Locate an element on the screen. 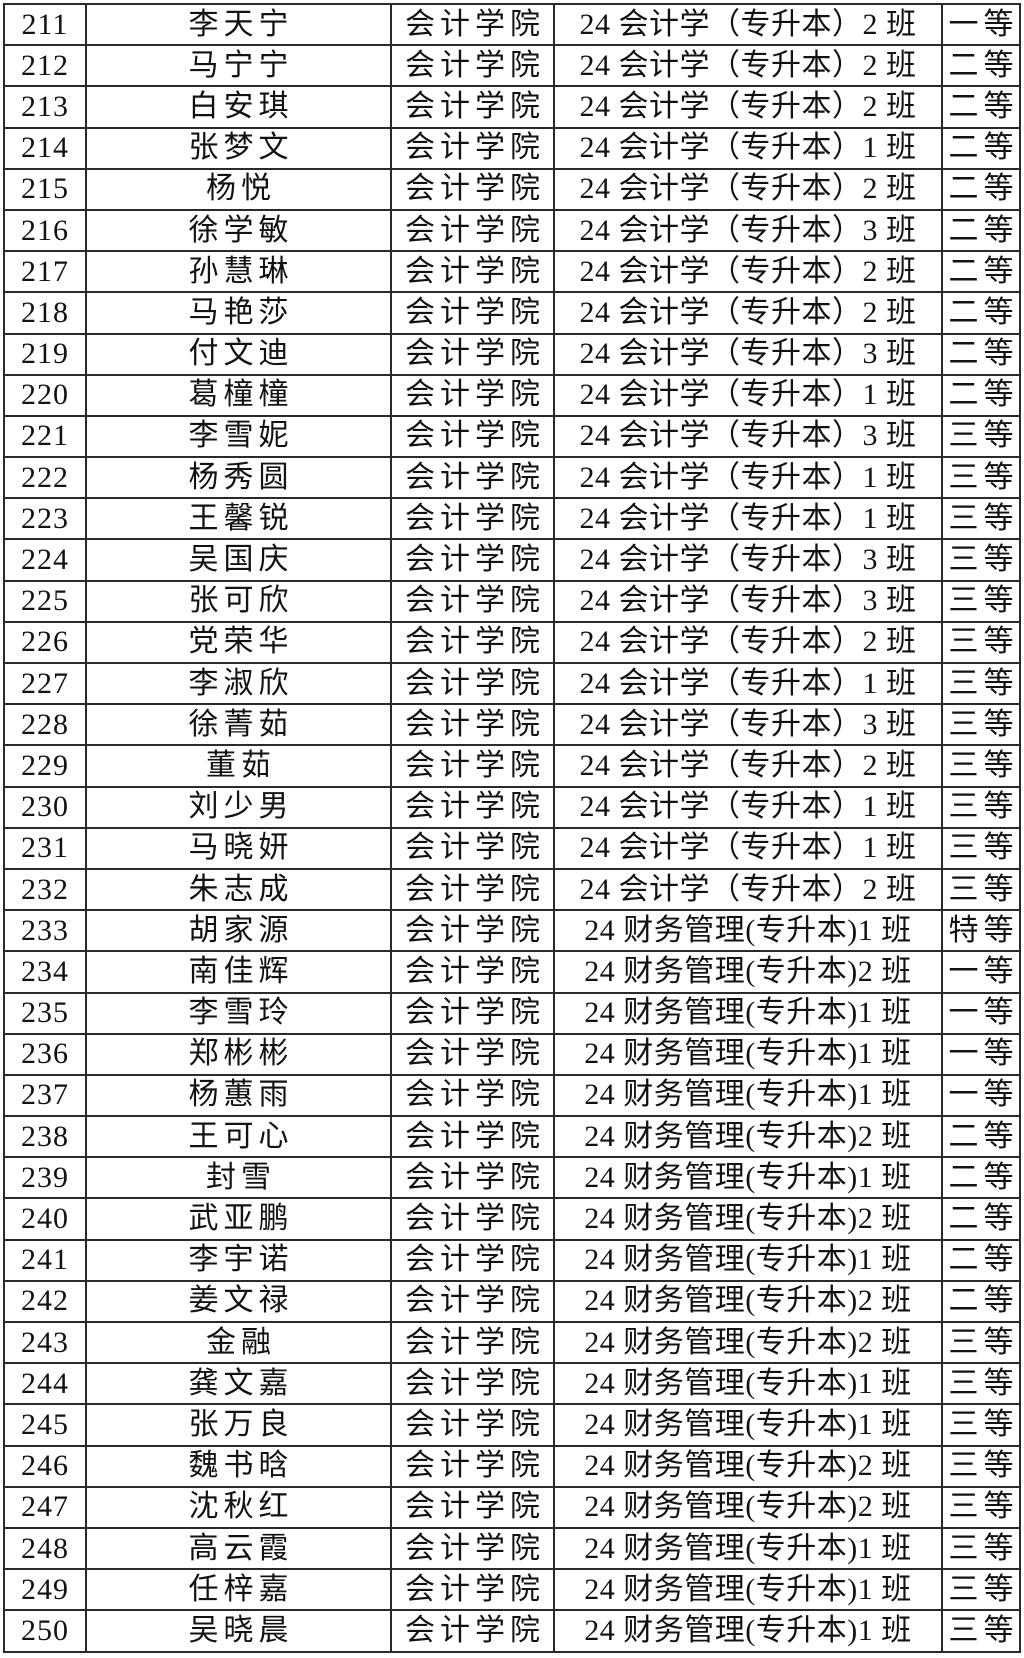 The height and width of the screenshot is (1658, 1024). name-cell: 付文迪 is located at coordinates (238, 354).